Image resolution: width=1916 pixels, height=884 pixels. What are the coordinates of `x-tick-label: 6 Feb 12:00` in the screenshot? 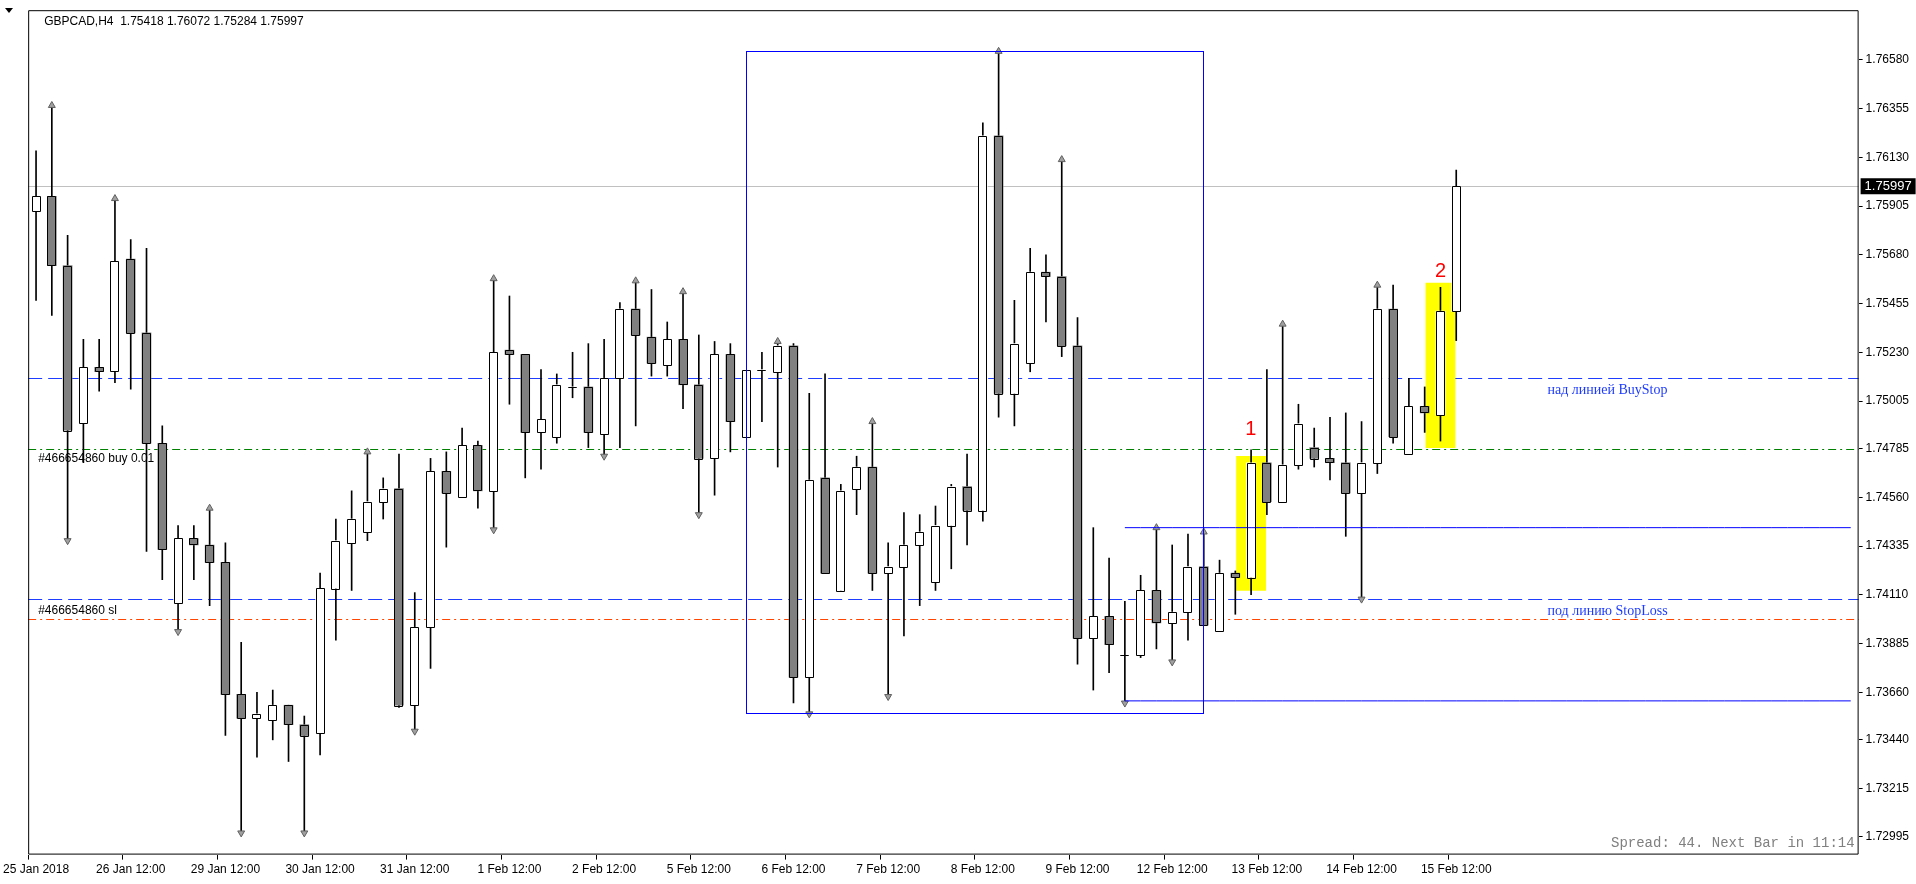 It's located at (793, 869).